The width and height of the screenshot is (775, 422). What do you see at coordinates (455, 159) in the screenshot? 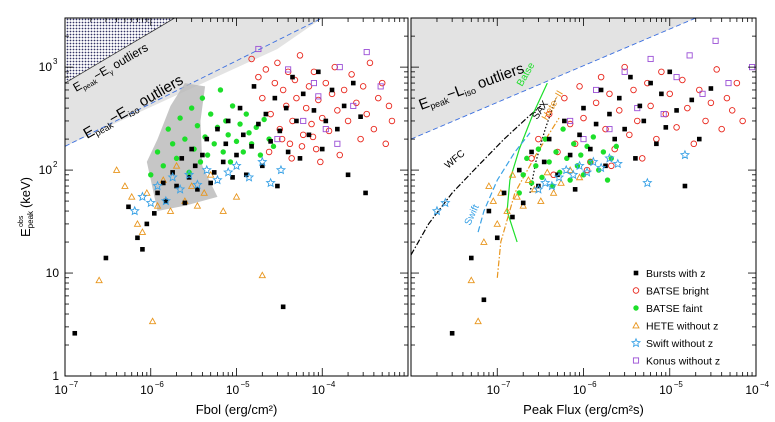
I see `svg-text: WFC` at bounding box center [455, 159].